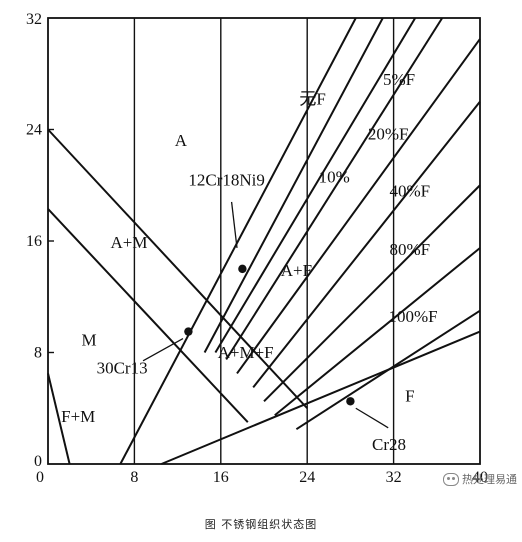 This screenshot has height=542, width=522. Describe the element at coordinates (394, 477) in the screenshot. I see `x-tick-label: 32` at that location.